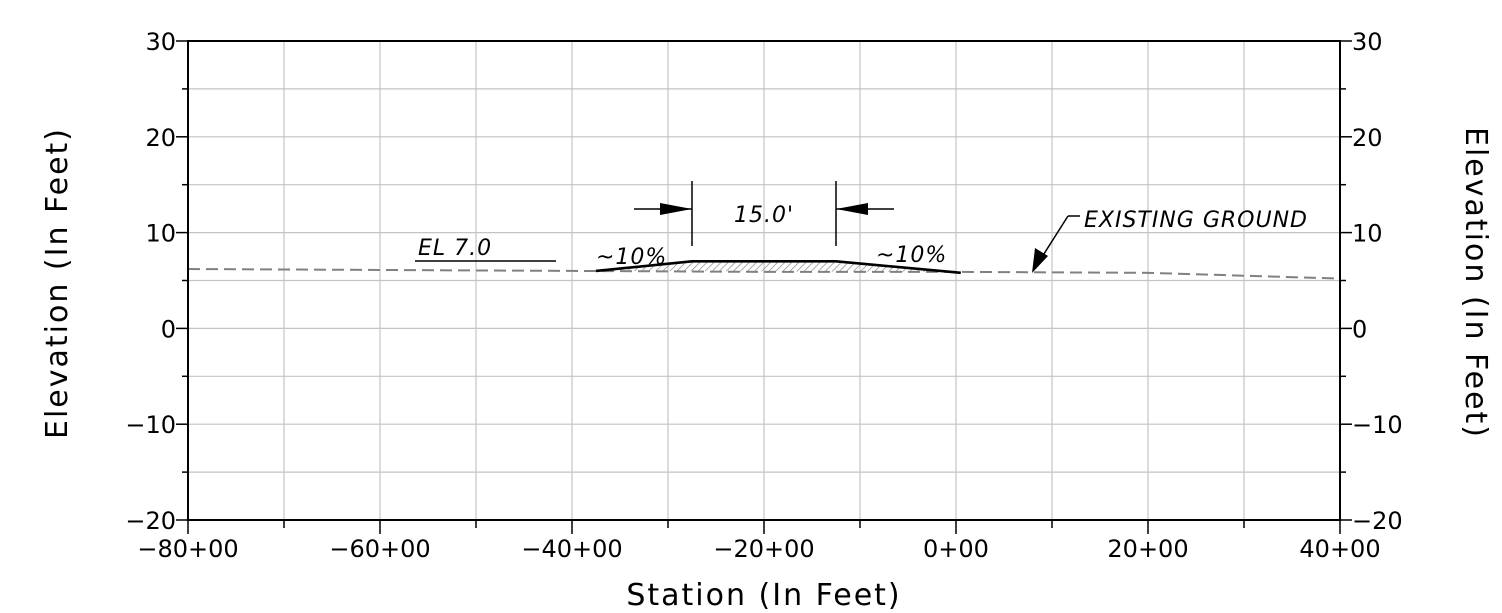 This screenshot has width=1502, height=613. Describe the element at coordinates (631, 257) in the screenshot. I see `slope-left-label: ~10%` at that location.